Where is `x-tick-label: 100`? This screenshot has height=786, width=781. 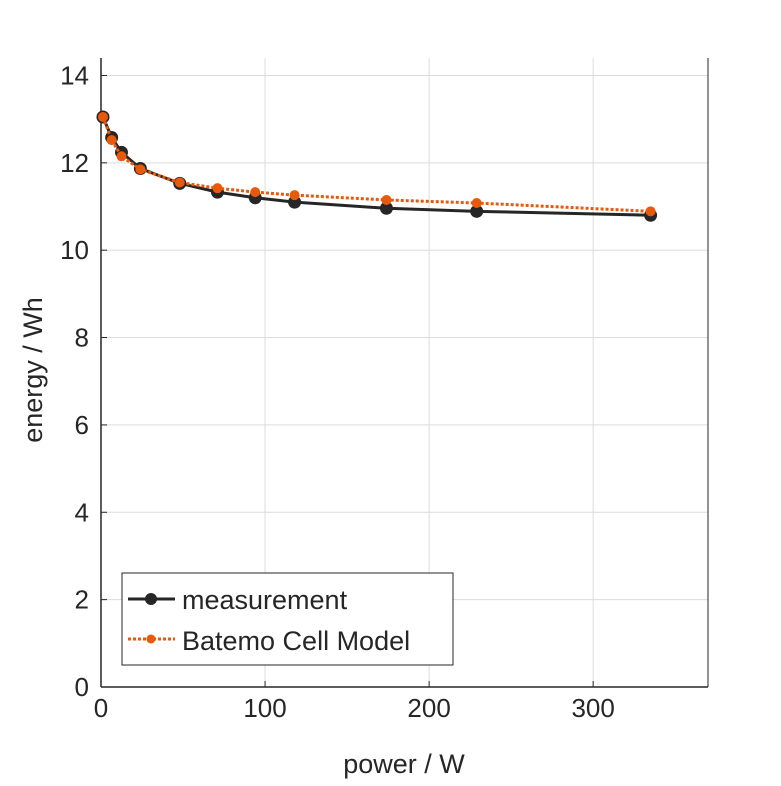 x-tick-label: 100 is located at coordinates (264, 708).